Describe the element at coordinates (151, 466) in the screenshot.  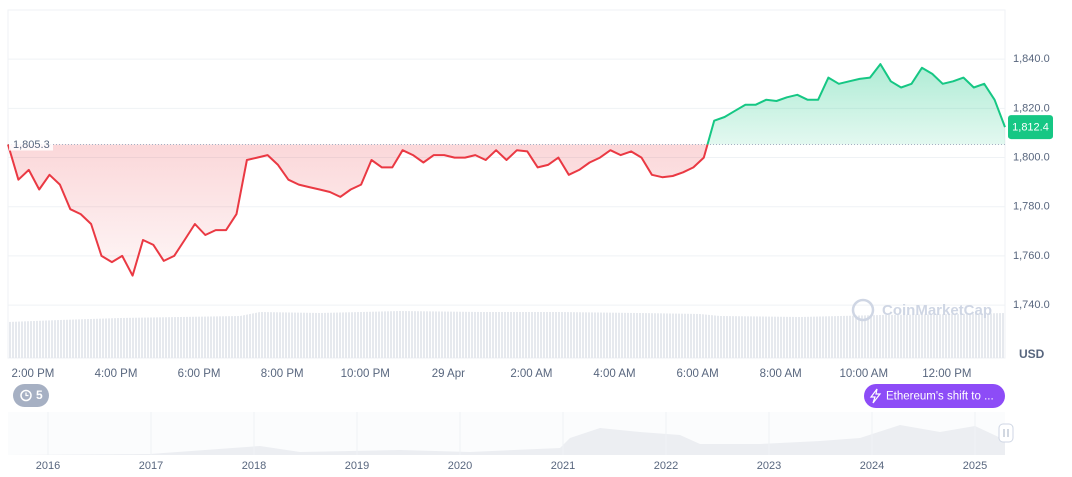
I see `navigator-label: 2017` at that location.